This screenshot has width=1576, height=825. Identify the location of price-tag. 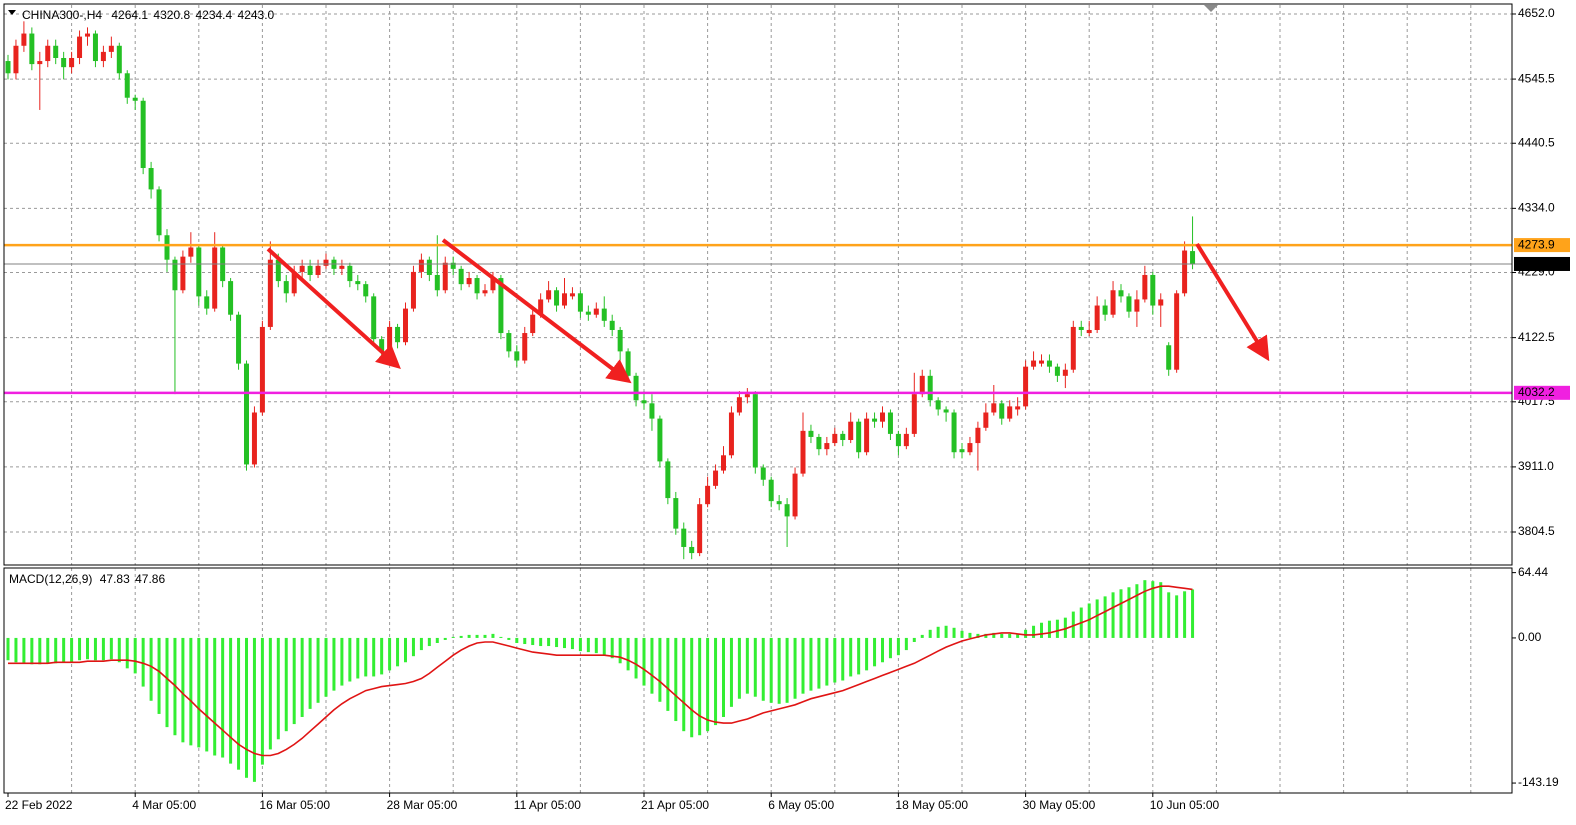
(1542, 392).